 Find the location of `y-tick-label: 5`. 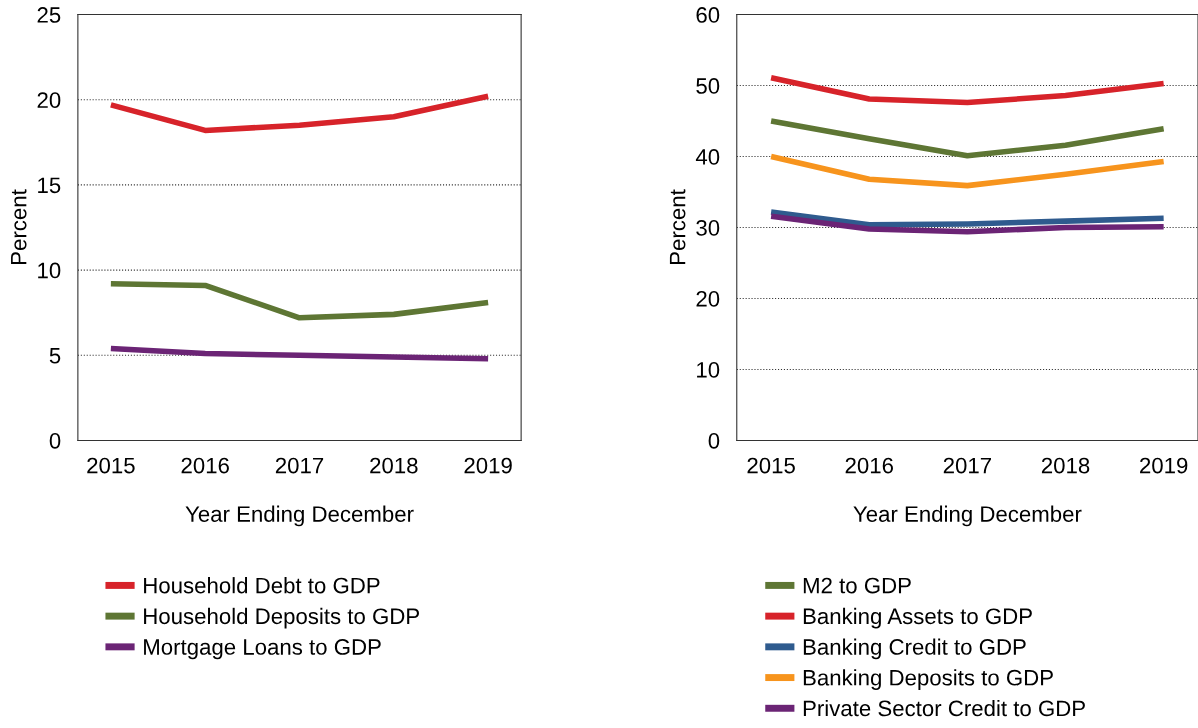

y-tick-label: 5 is located at coordinates (55, 356).